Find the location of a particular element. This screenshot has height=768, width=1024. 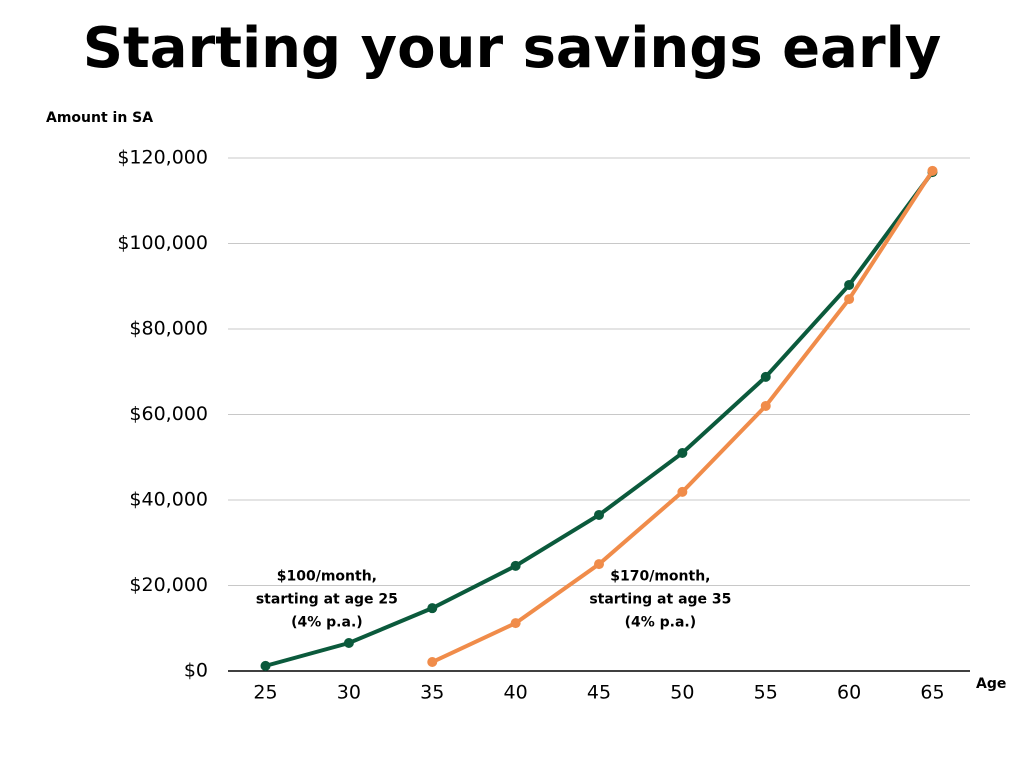

y-axis-label: Amount in SA is located at coordinates (99, 118).